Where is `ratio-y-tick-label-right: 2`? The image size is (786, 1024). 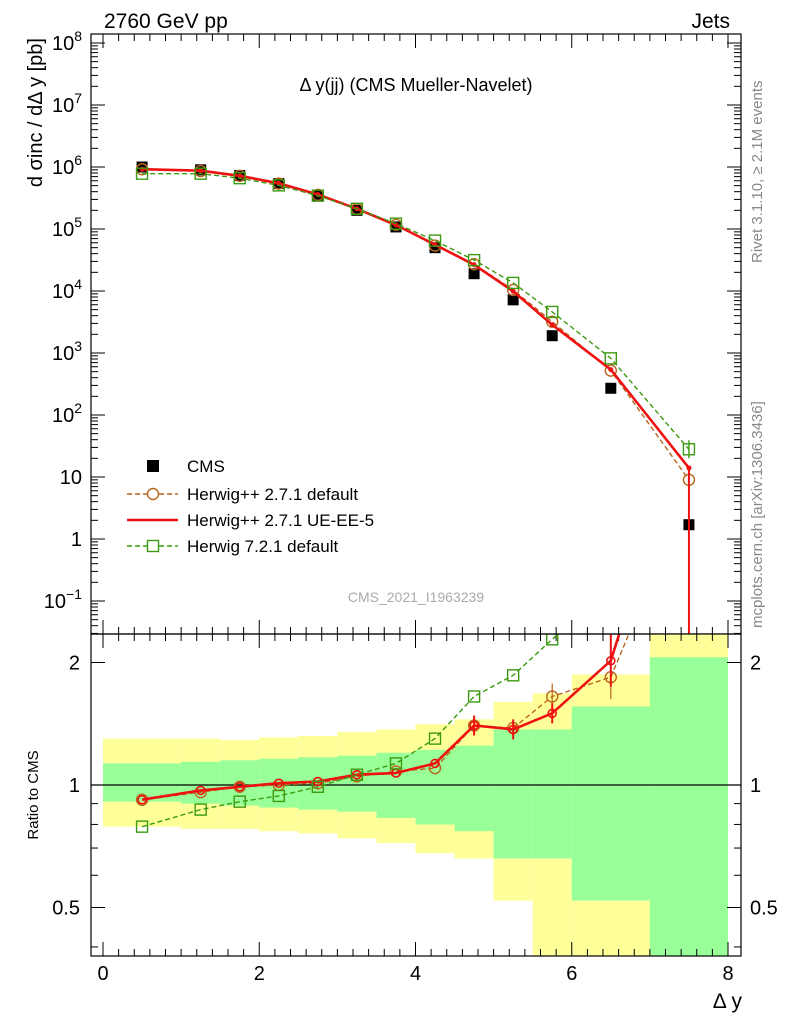
ratio-y-tick-label-right: 2 is located at coordinates (755, 664).